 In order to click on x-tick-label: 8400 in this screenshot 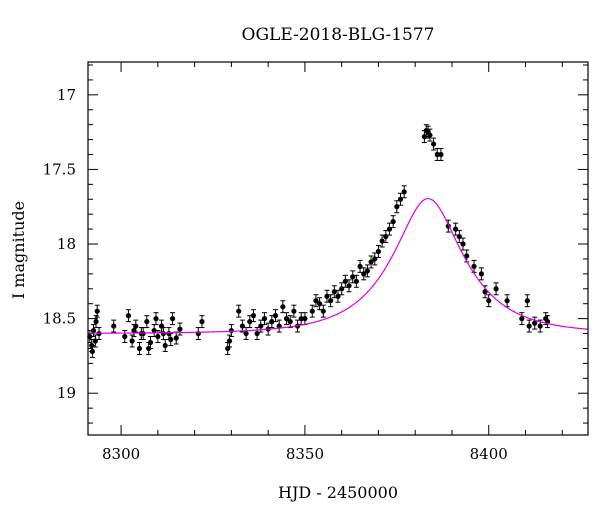, I will do `click(489, 454)`.